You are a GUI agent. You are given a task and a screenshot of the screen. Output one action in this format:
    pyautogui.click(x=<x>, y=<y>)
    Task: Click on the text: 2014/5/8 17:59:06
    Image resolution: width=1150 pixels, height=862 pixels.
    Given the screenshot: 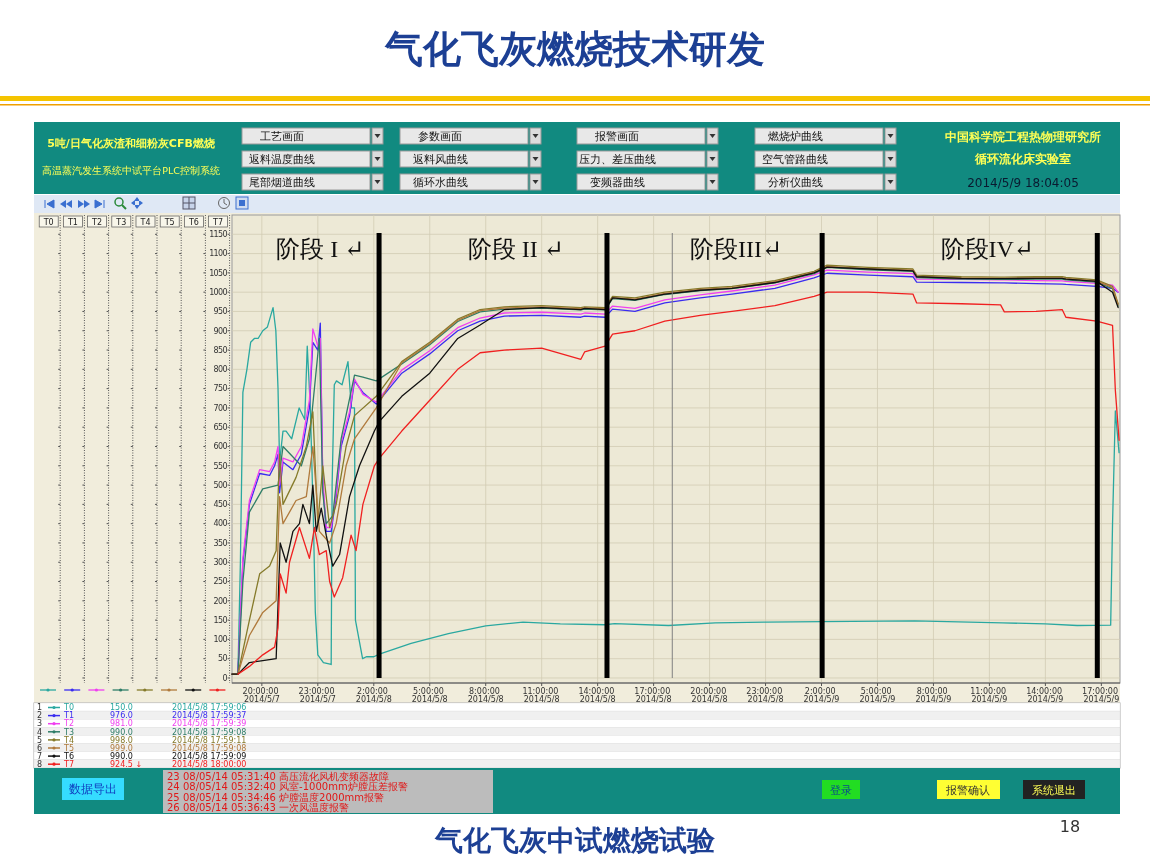 What is the action you would take?
    pyautogui.click(x=209, y=708)
    